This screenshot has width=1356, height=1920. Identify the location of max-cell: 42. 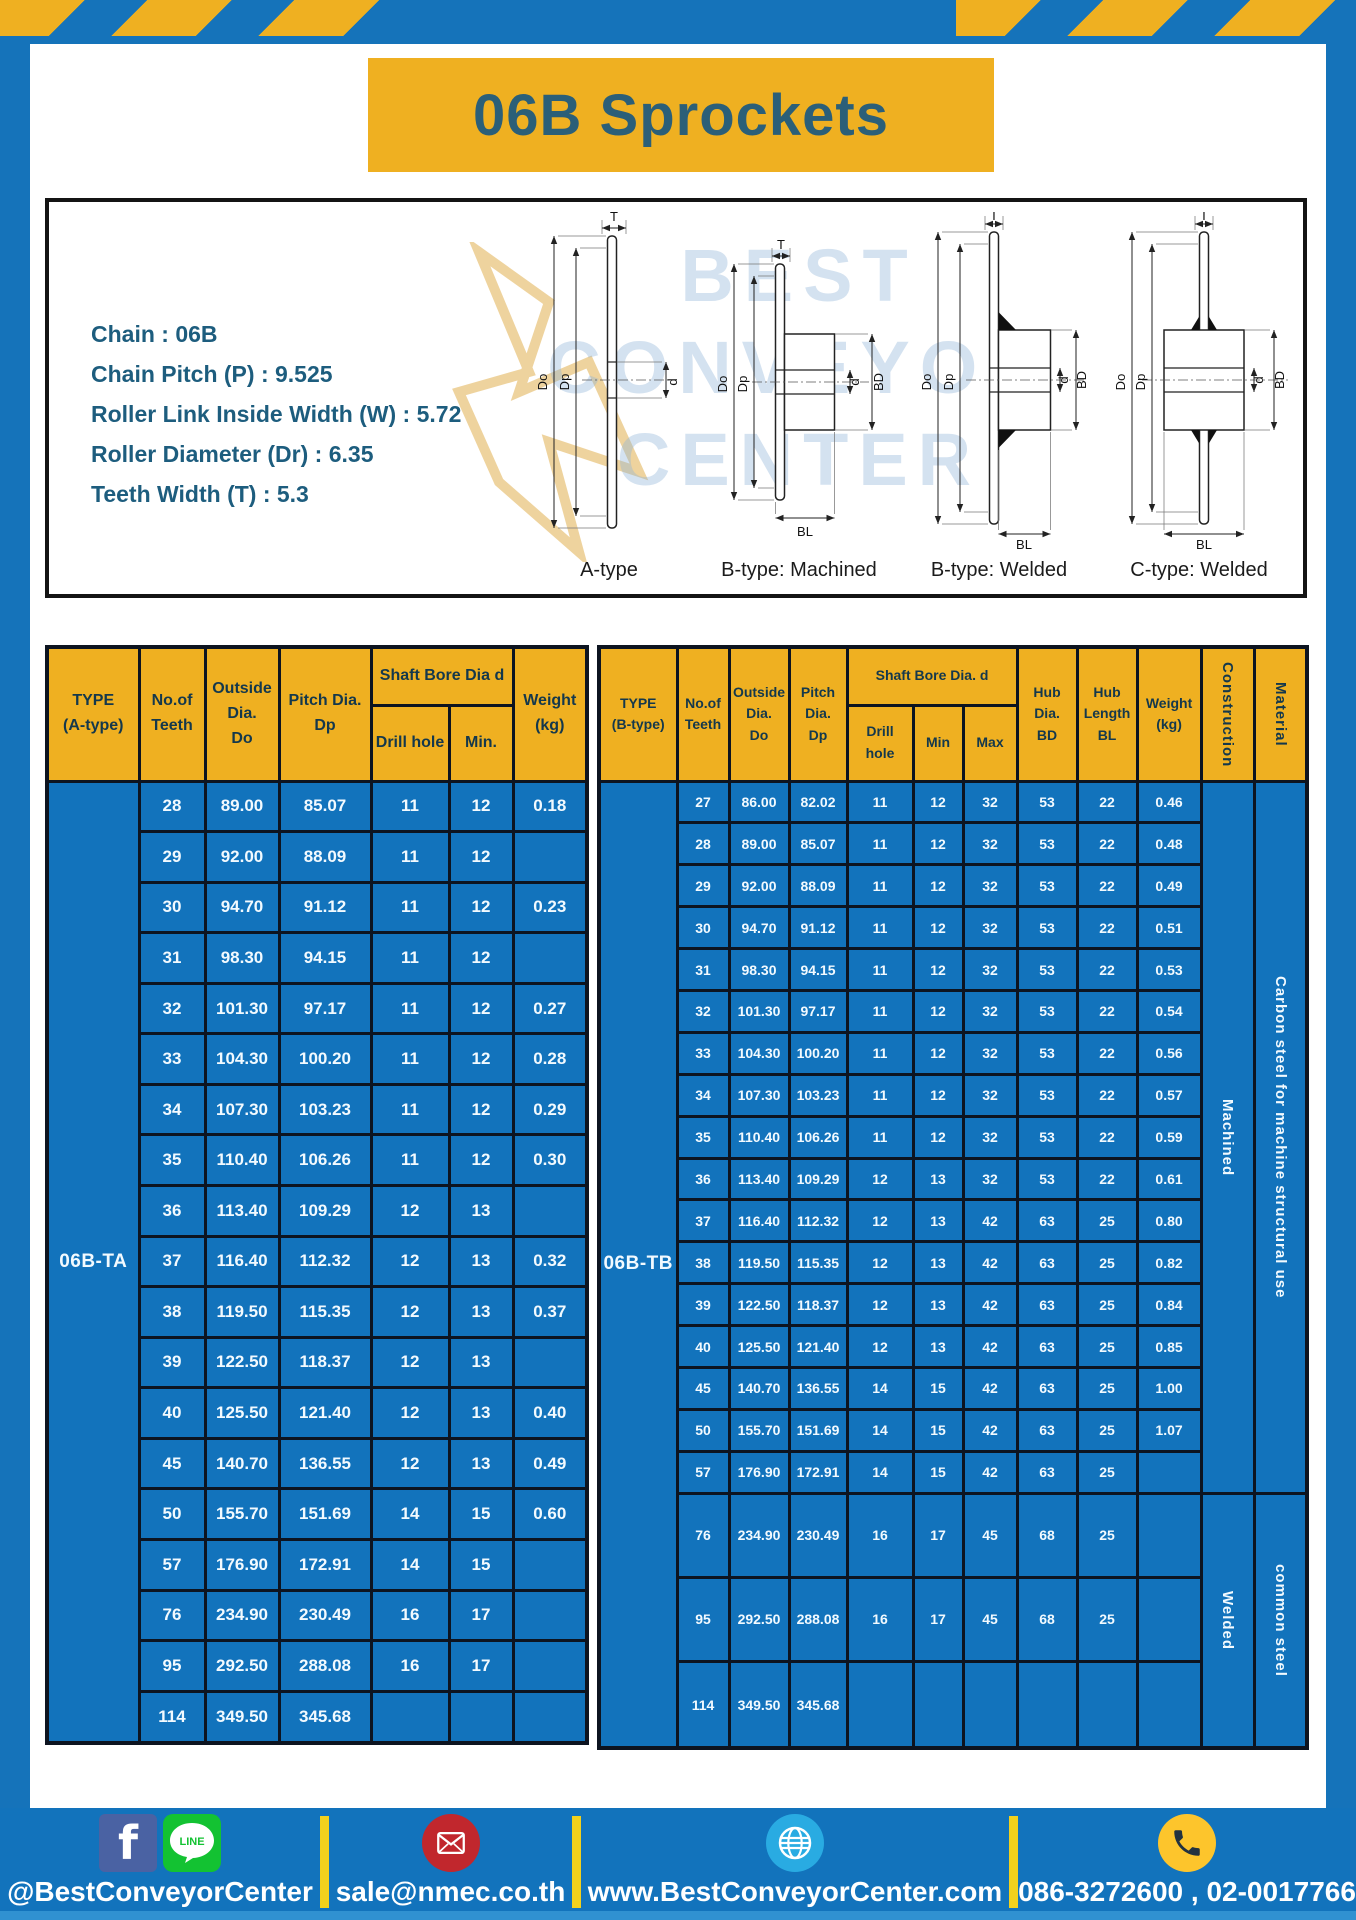
(990, 1346).